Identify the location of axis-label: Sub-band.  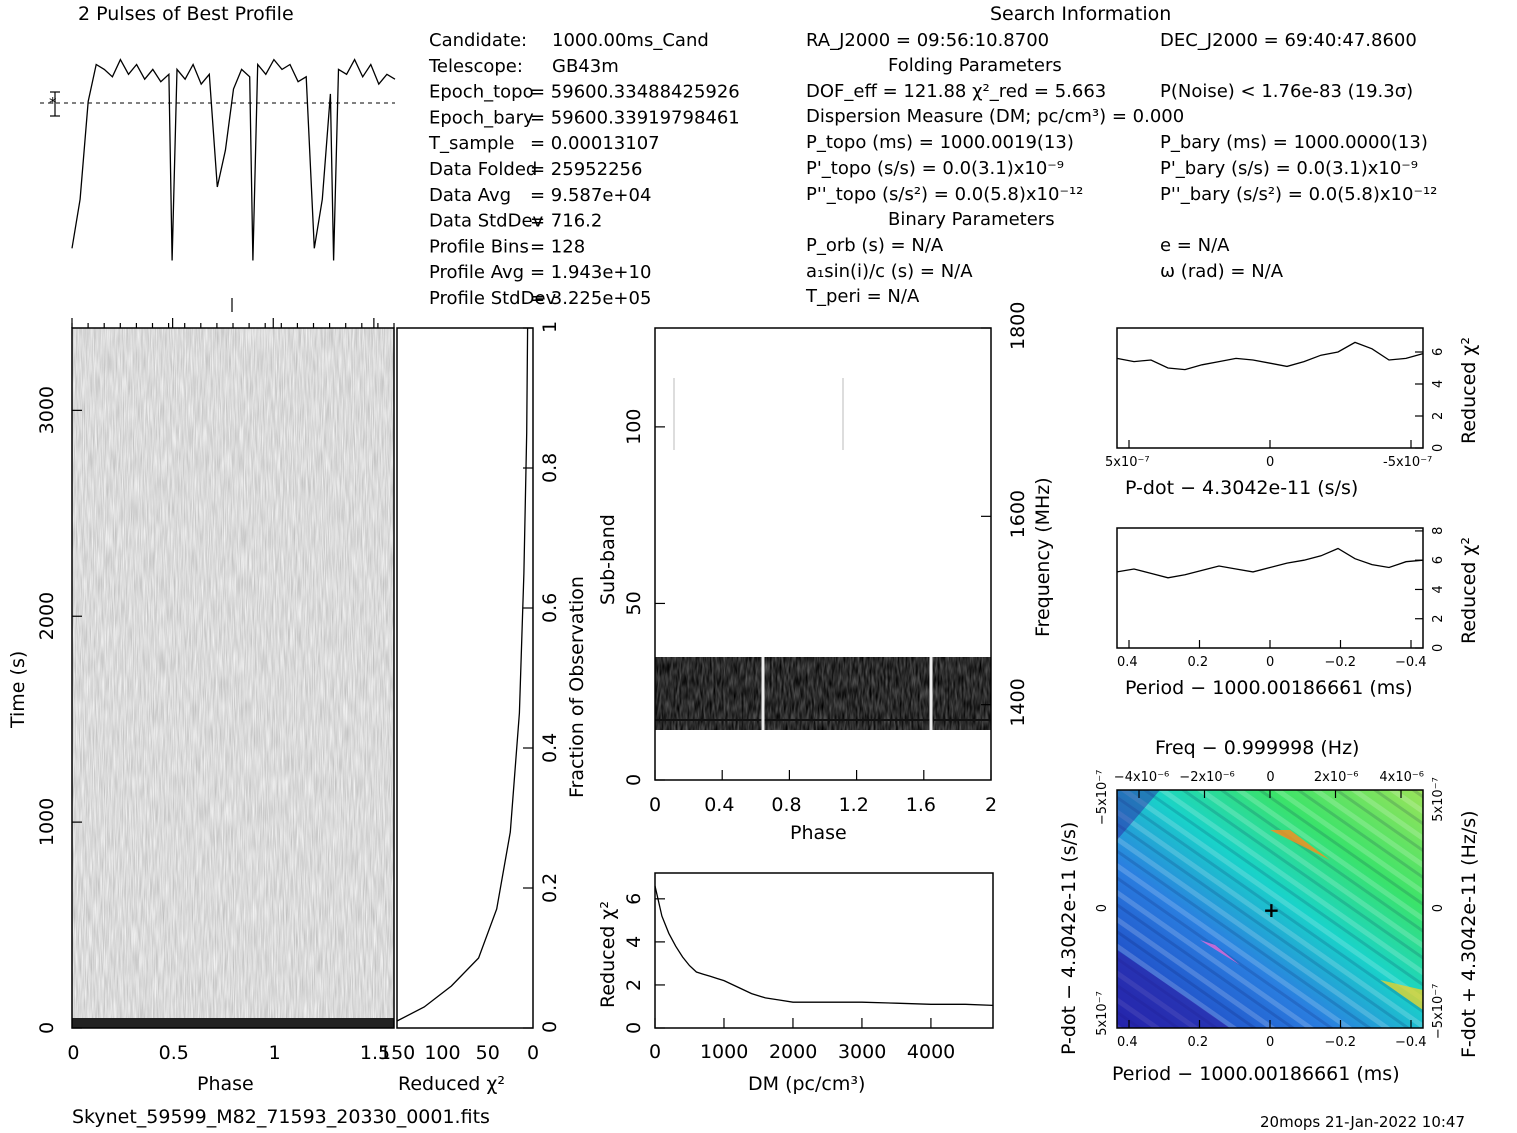
(608, 559).